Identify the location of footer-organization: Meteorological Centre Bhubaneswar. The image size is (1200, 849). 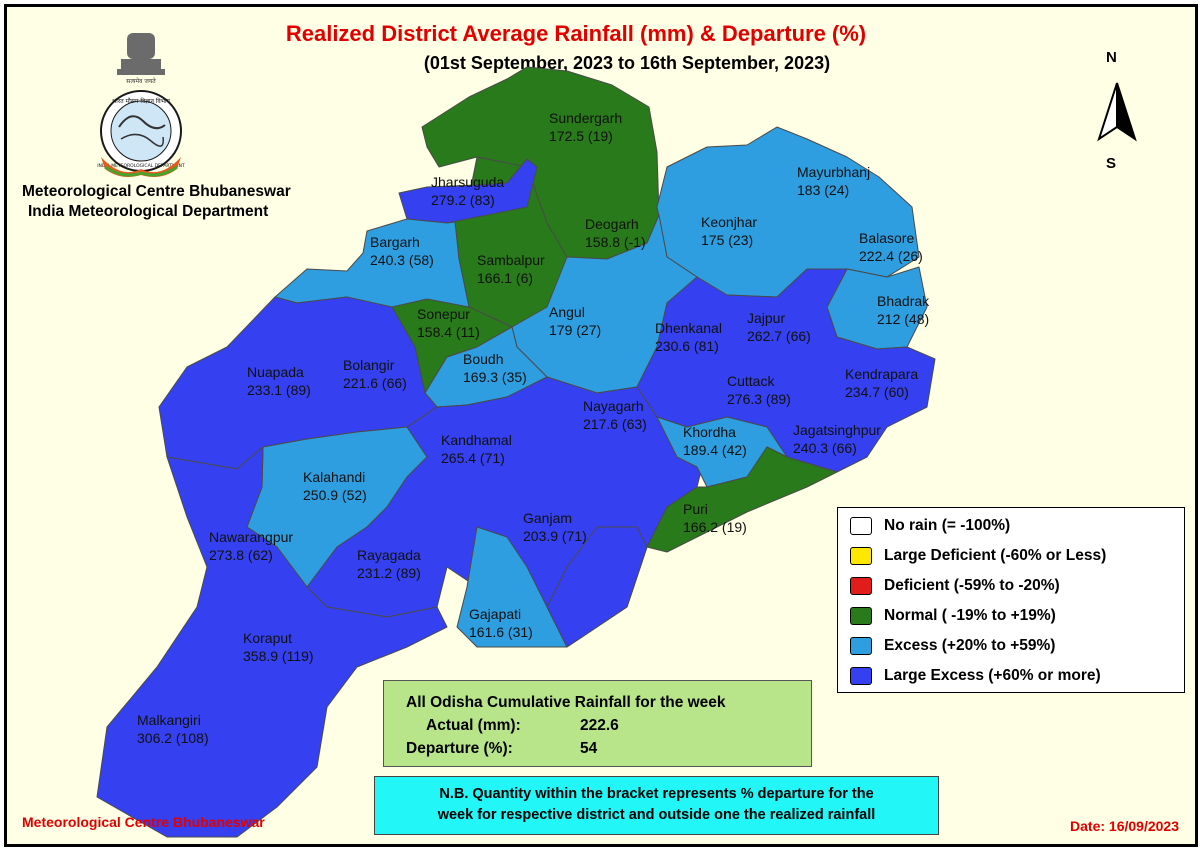
(143, 822).